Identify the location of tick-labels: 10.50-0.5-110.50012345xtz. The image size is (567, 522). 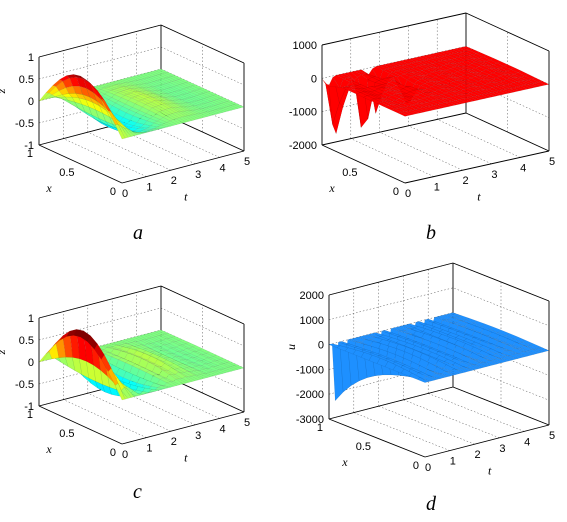
(125, 388).